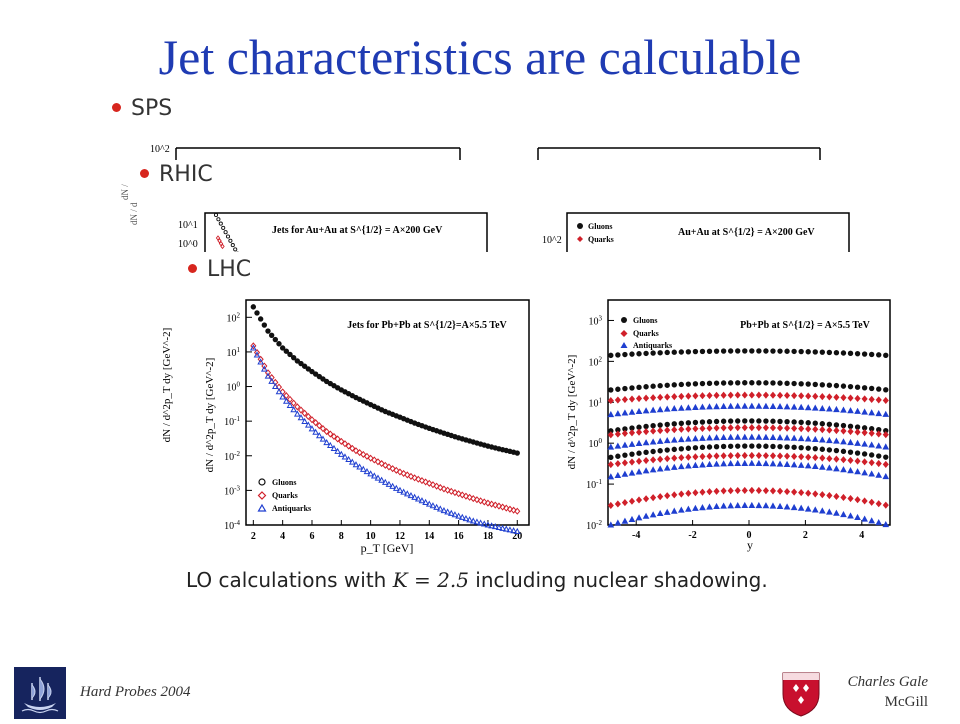 This screenshot has width=960, height=724. I want to click on bullet-dot-icon, so click(116, 107).